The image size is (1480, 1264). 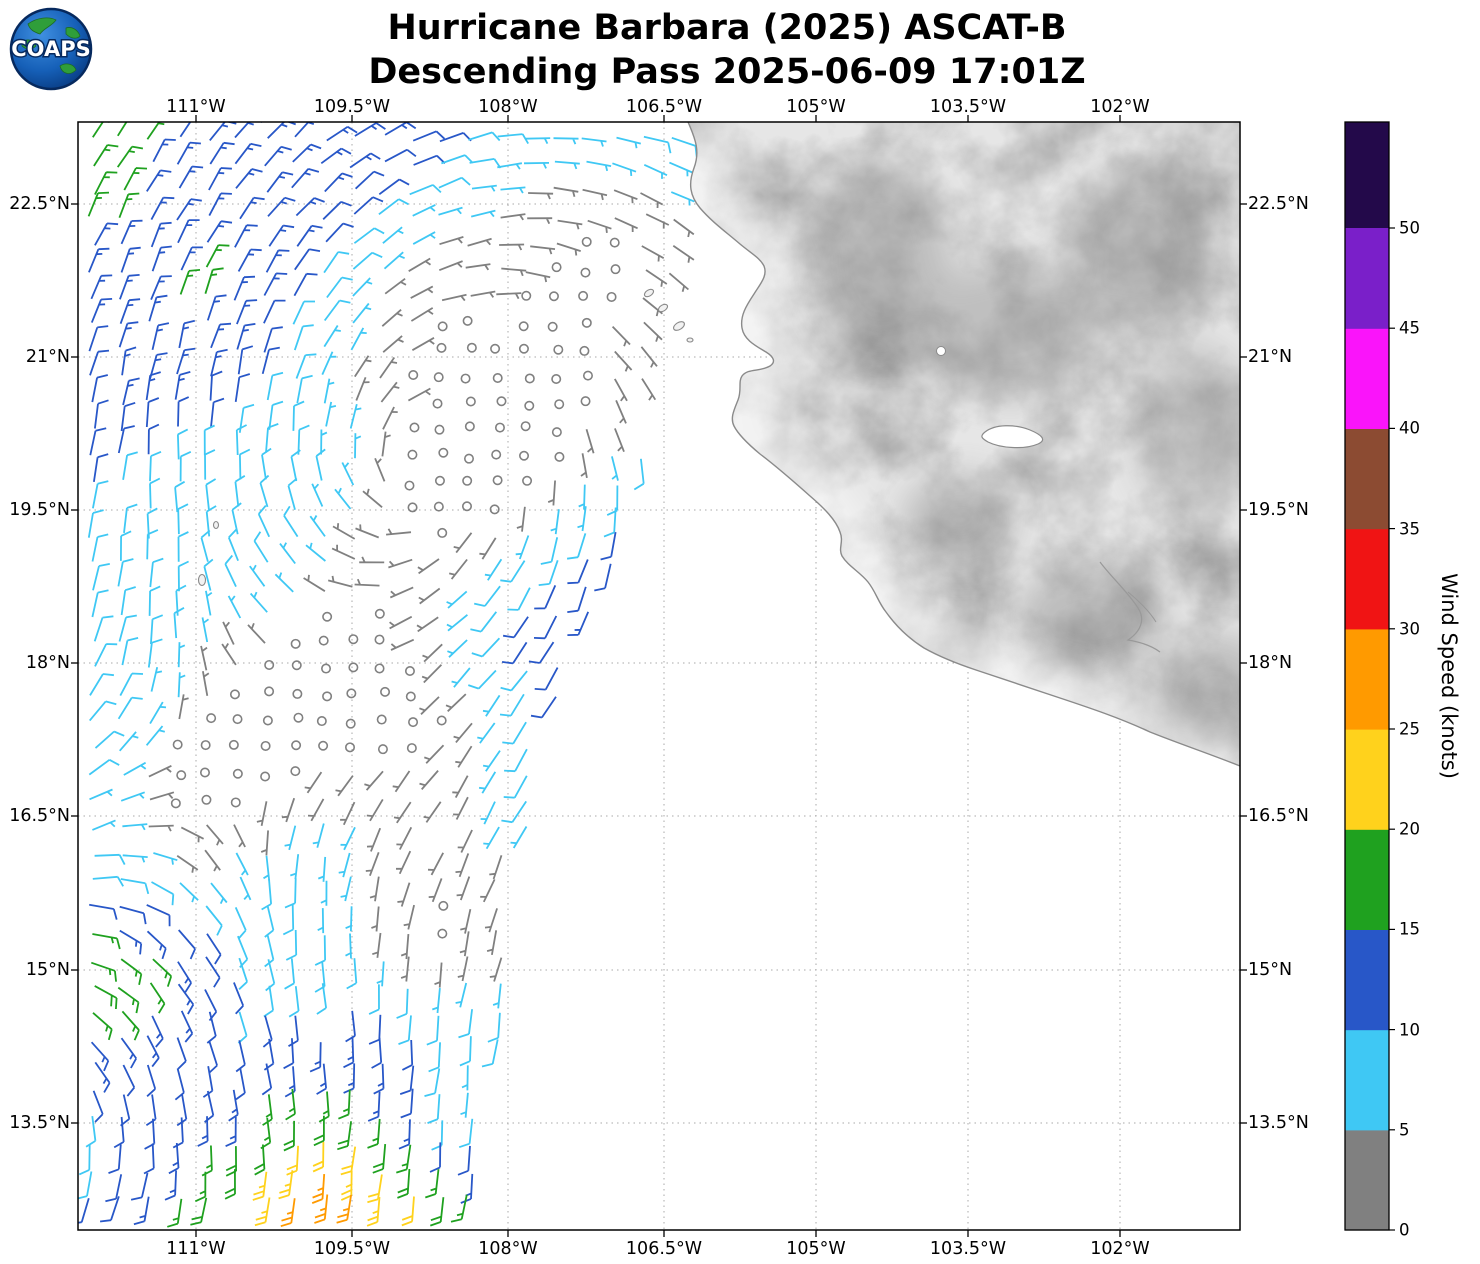 What do you see at coordinates (1367, 879) in the screenshot?
I see `colorbar-segment` at bounding box center [1367, 879].